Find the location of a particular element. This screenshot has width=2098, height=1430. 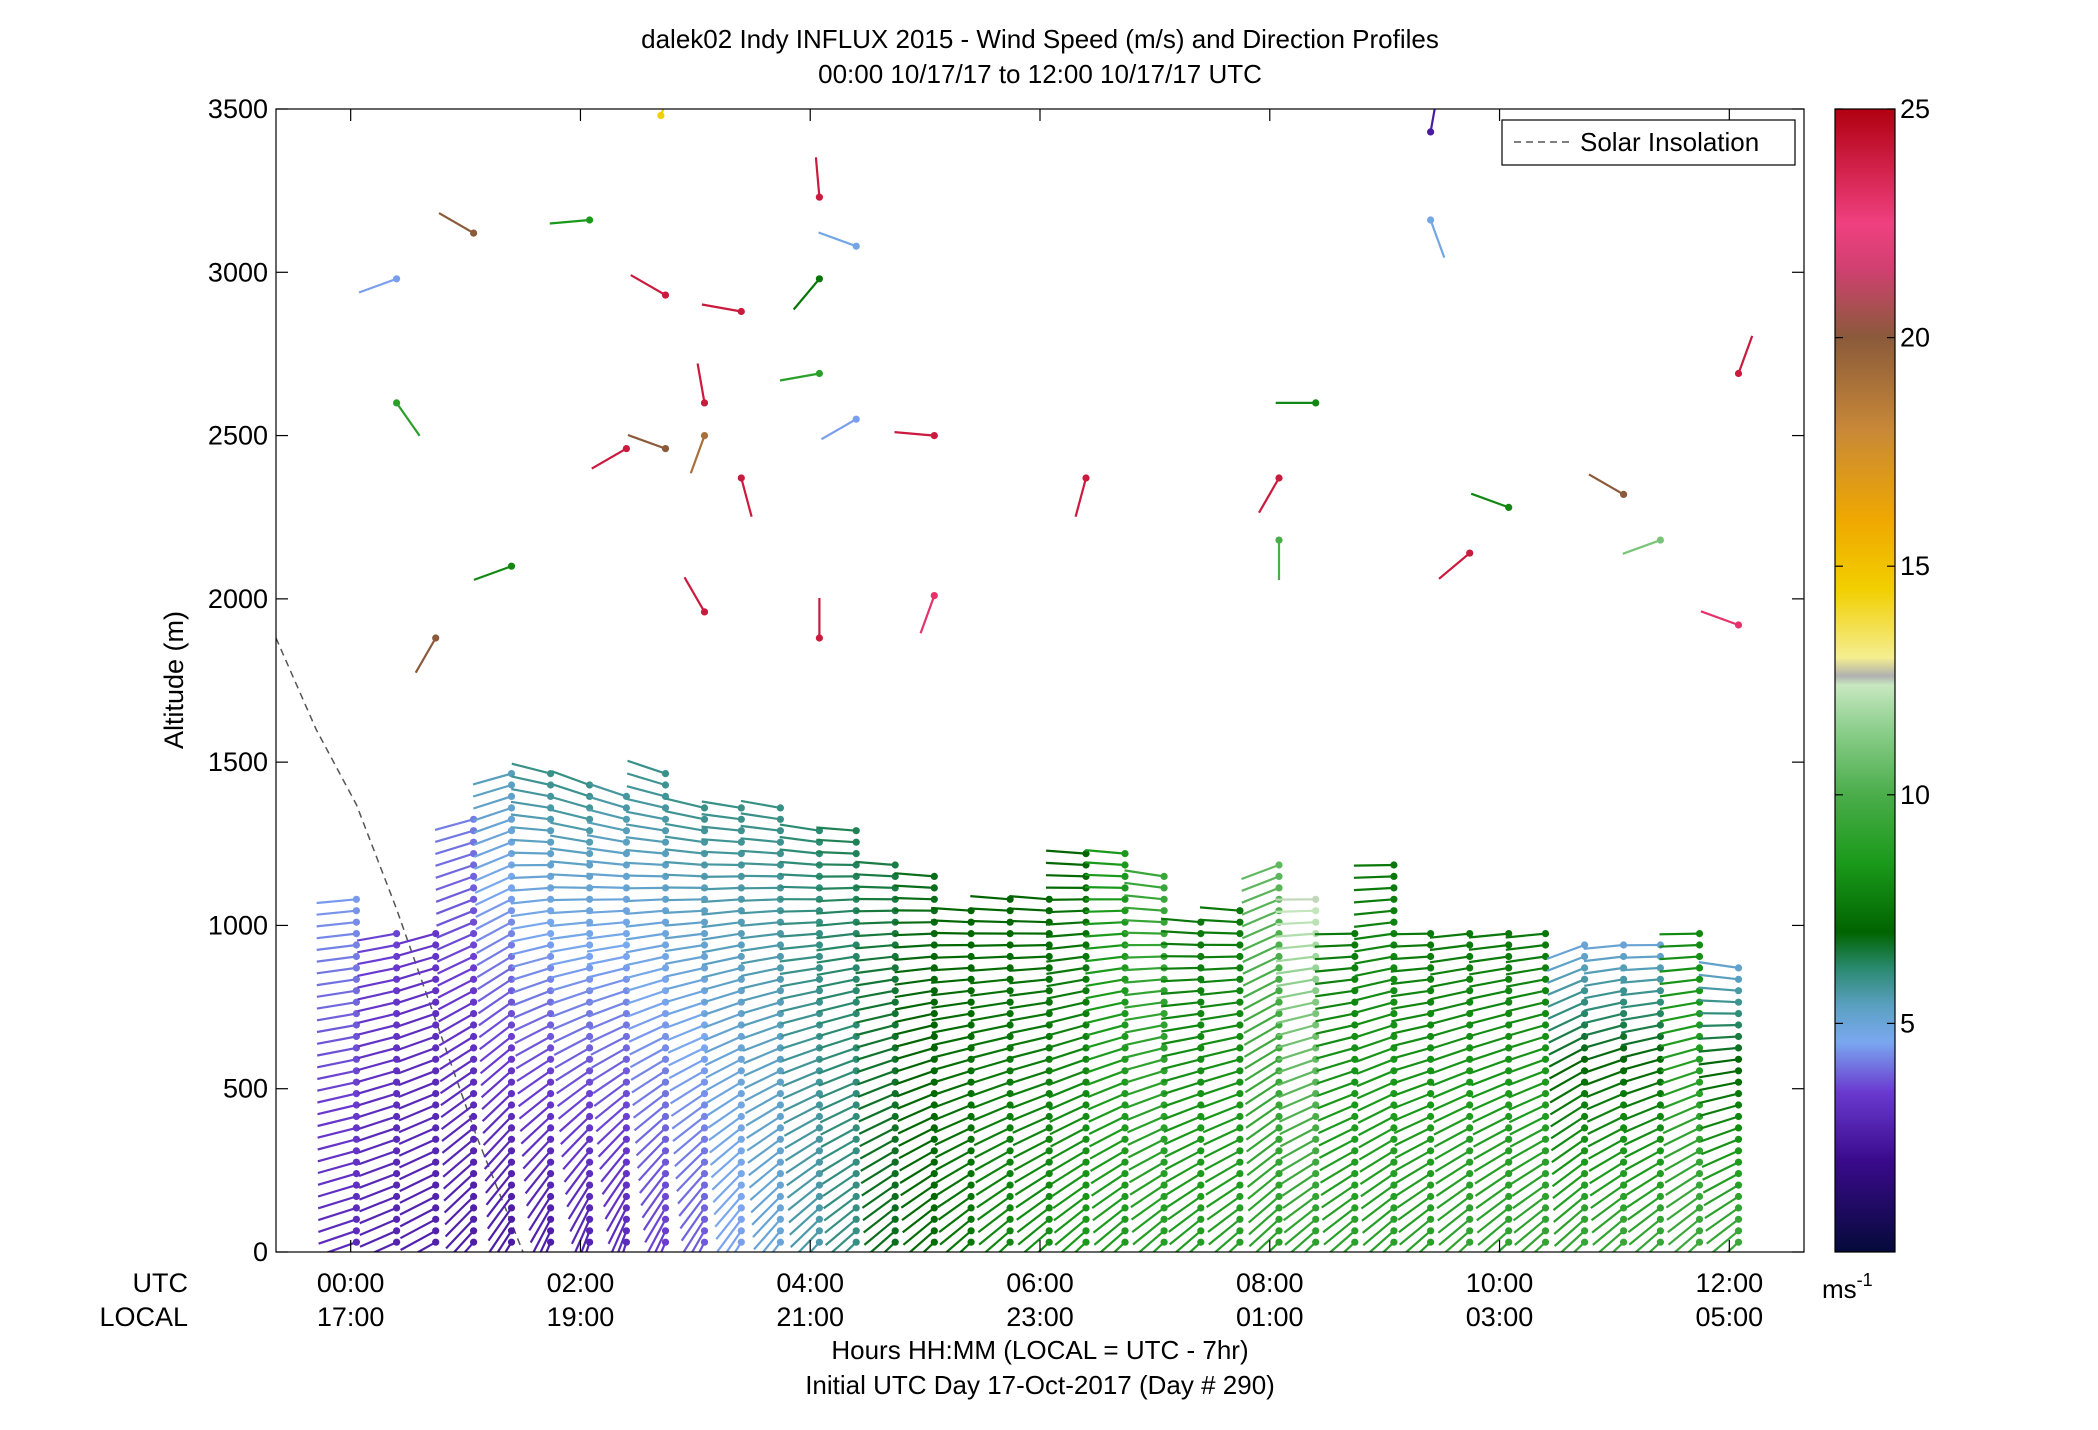

x-axis-label: Hours HH:MM (LOCAL = UTC - 7hr) is located at coordinates (1039, 1350).